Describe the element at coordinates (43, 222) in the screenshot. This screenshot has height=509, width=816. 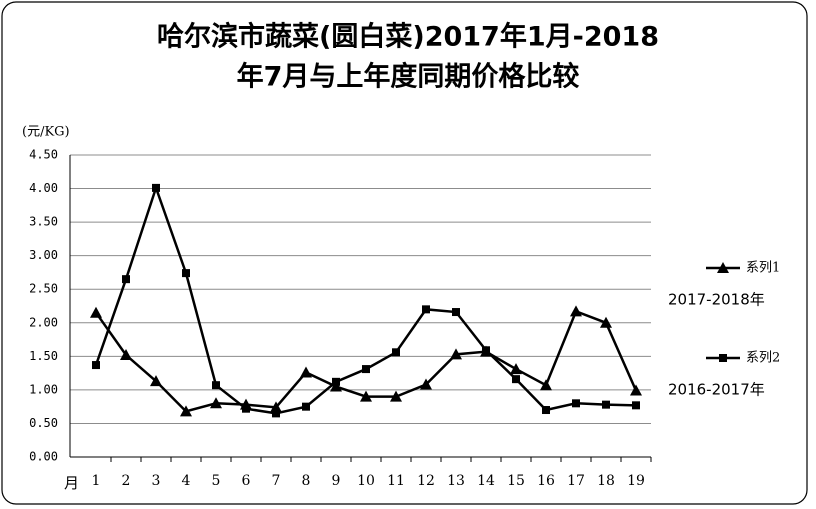
I see `y-tick-label: 3.50` at that location.